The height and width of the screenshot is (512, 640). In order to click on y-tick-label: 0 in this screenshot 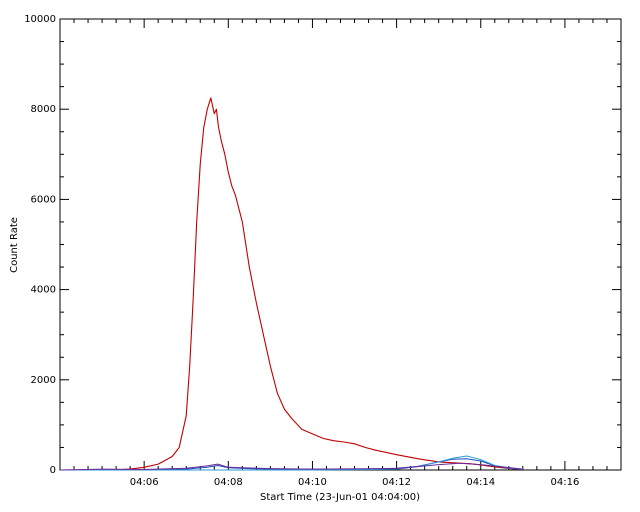, I will do `click(53, 470)`.